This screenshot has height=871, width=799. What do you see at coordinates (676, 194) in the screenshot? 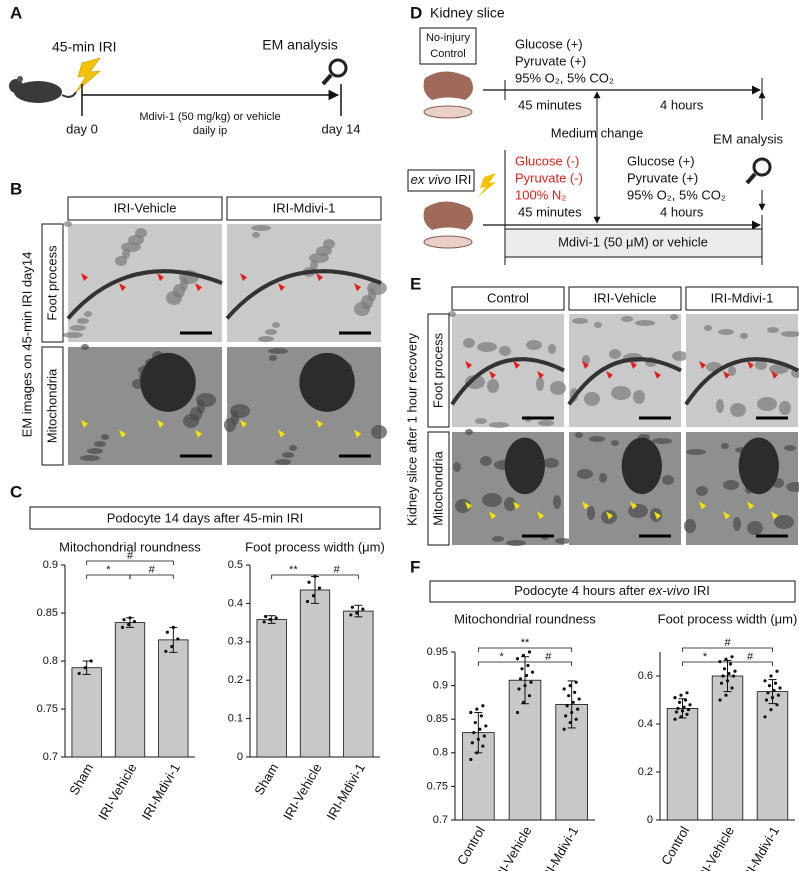
I see `condition: 95% O₂, 5% CO₂` at bounding box center [676, 194].